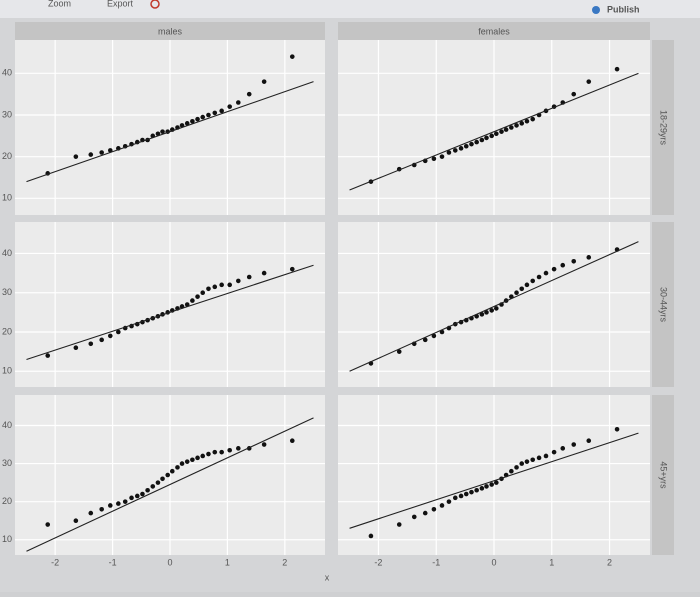 This screenshot has width=700, height=597. Describe the element at coordinates (7, 501) in the screenshot. I see `y-tick-label: 20` at that location.